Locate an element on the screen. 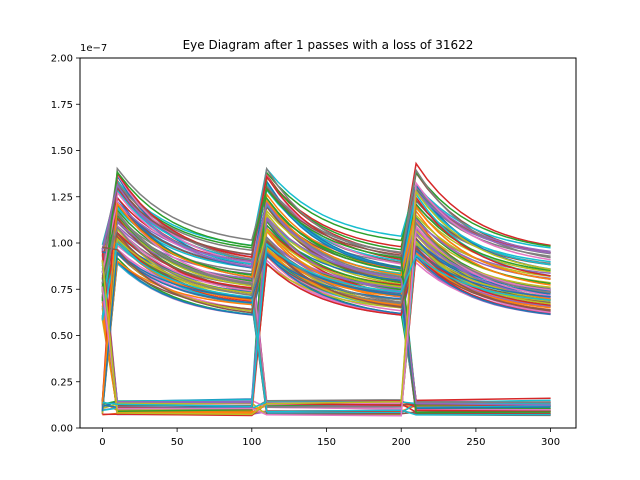 This screenshot has width=640, height=480. y-axis: 0.00 0.25 0.50 0.75 1.00 1.25 1.50 1.75 2.00 is located at coordinates (65, 244).